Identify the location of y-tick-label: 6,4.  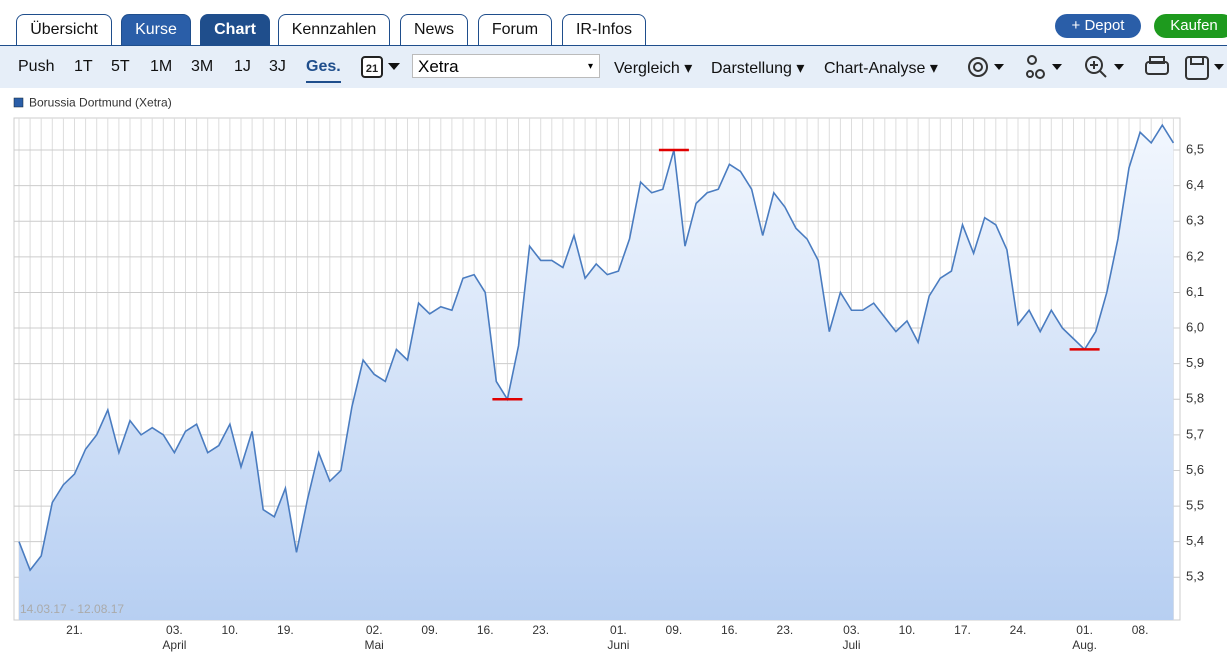
(1195, 184).